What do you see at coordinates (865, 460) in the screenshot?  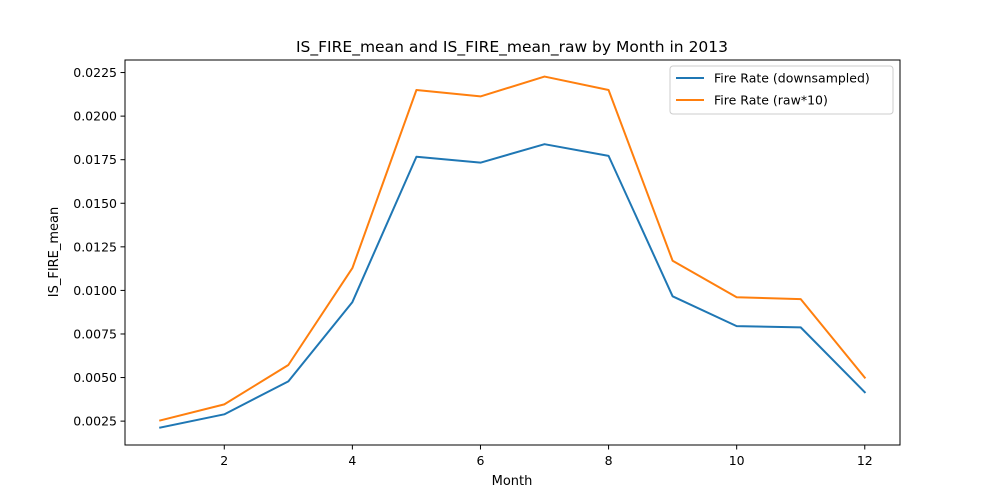 I see `x-tick-label: 12` at bounding box center [865, 460].